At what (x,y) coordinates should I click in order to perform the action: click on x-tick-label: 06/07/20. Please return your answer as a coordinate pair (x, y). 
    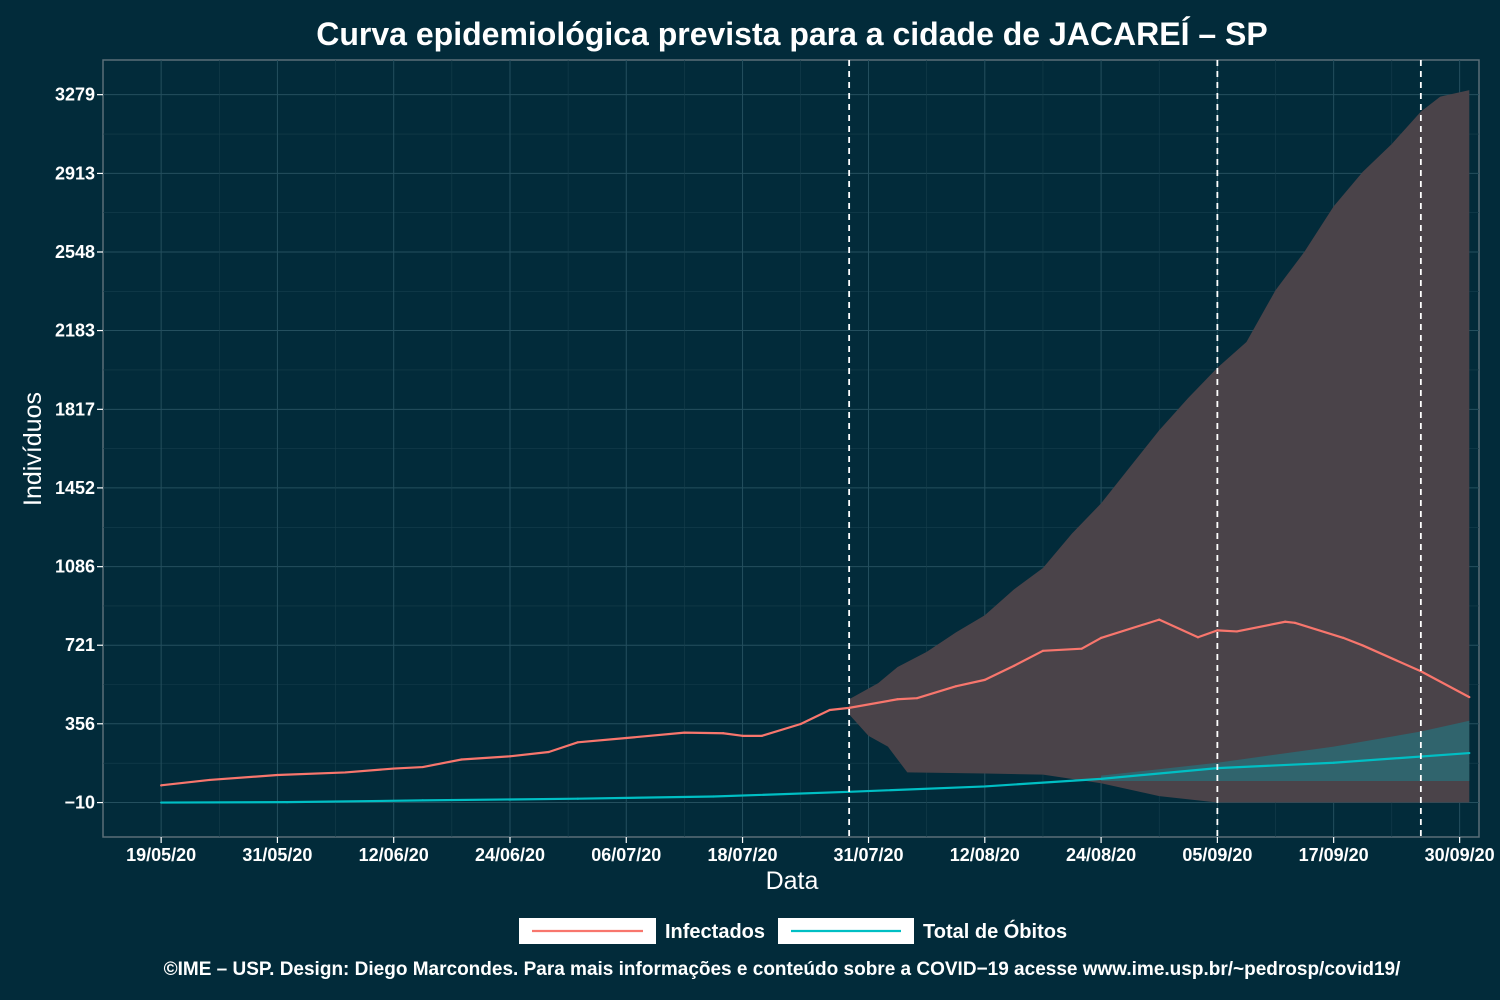
    Looking at the image, I should click on (626, 855).